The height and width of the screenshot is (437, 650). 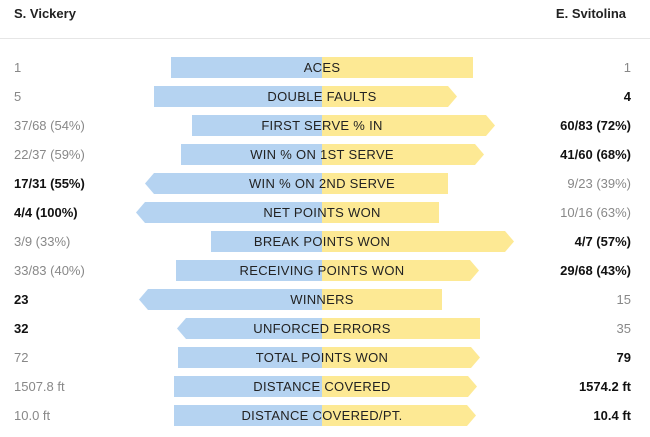 What do you see at coordinates (599, 183) in the screenshot?
I see `right-player-value: 9/23 (39%)` at bounding box center [599, 183].